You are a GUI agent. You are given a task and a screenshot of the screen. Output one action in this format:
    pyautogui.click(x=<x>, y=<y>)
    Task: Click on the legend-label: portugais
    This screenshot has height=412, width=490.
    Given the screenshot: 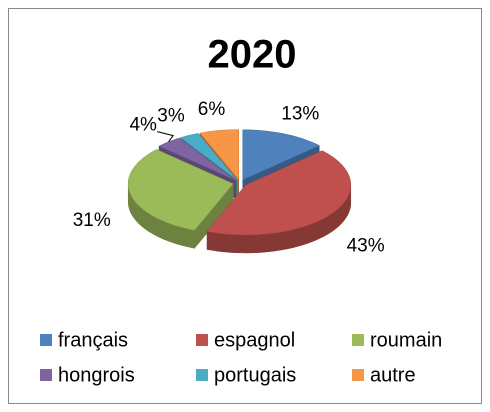 What is the action you would take?
    pyautogui.click(x=255, y=375)
    